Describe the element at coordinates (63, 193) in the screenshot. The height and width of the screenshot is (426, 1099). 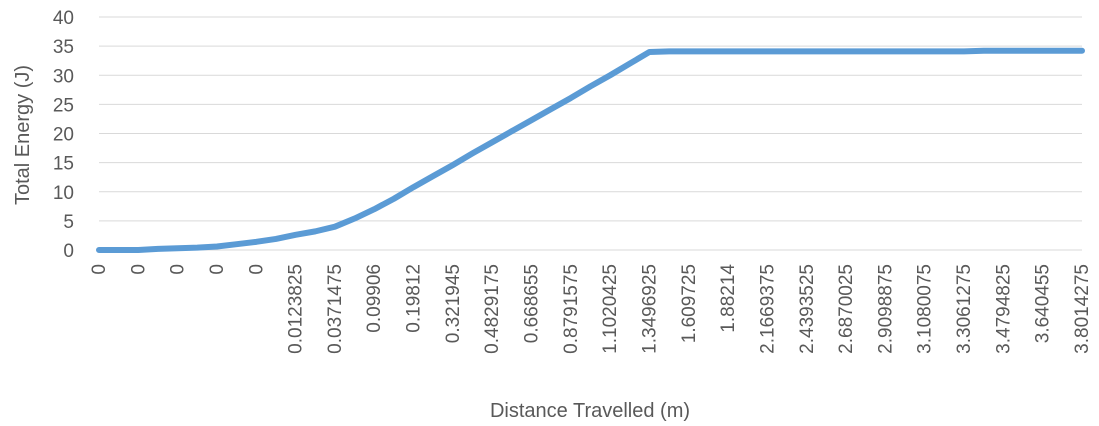
I see `y-tick-label: 10` at that location.